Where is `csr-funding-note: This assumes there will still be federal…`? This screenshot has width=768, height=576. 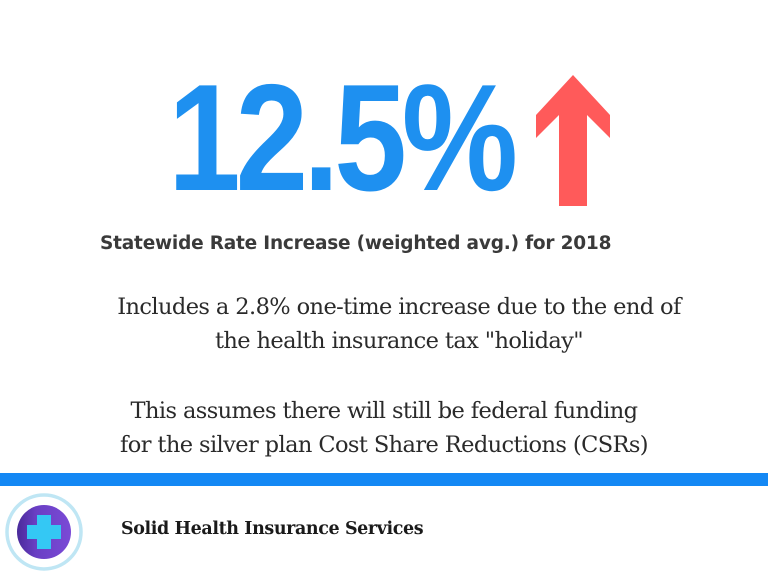
csr-funding-note: This assumes there will still be federal… is located at coordinates (384, 428).